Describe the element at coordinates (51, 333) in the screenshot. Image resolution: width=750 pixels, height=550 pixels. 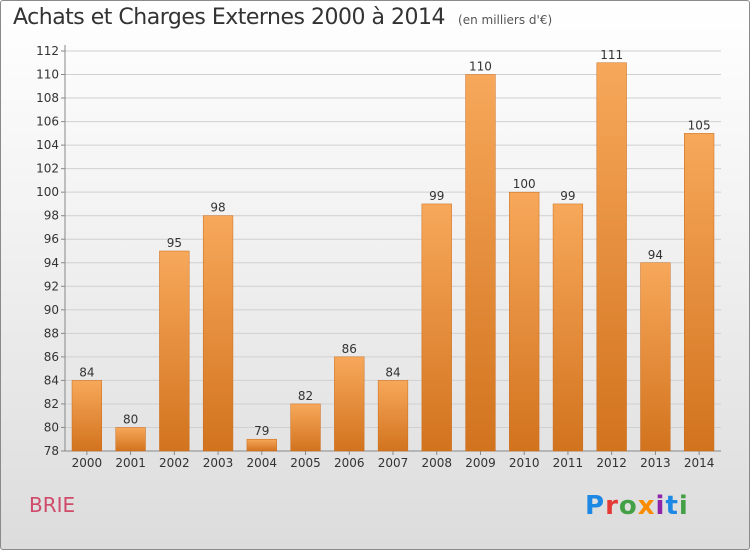
I see `y-tick-label: 88` at that location.